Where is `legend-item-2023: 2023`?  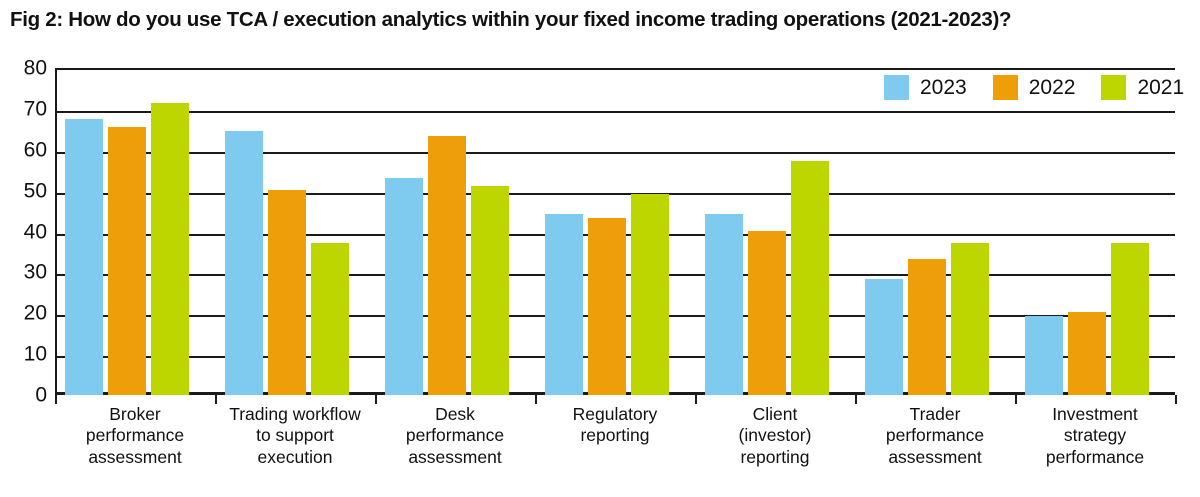
legend-item-2023: 2023 is located at coordinates (925, 87).